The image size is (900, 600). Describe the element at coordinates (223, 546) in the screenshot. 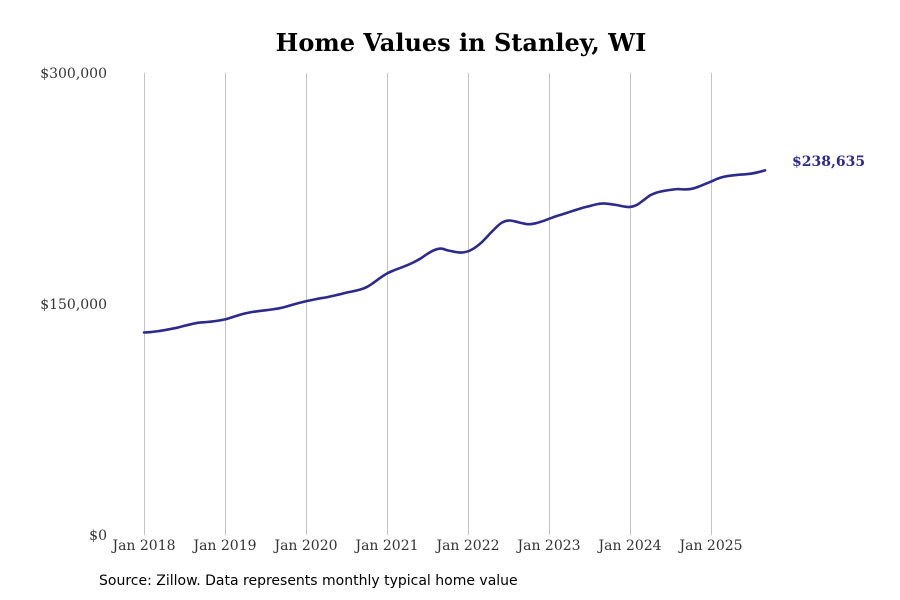

I see `x-tick-label: Jan 2019` at that location.